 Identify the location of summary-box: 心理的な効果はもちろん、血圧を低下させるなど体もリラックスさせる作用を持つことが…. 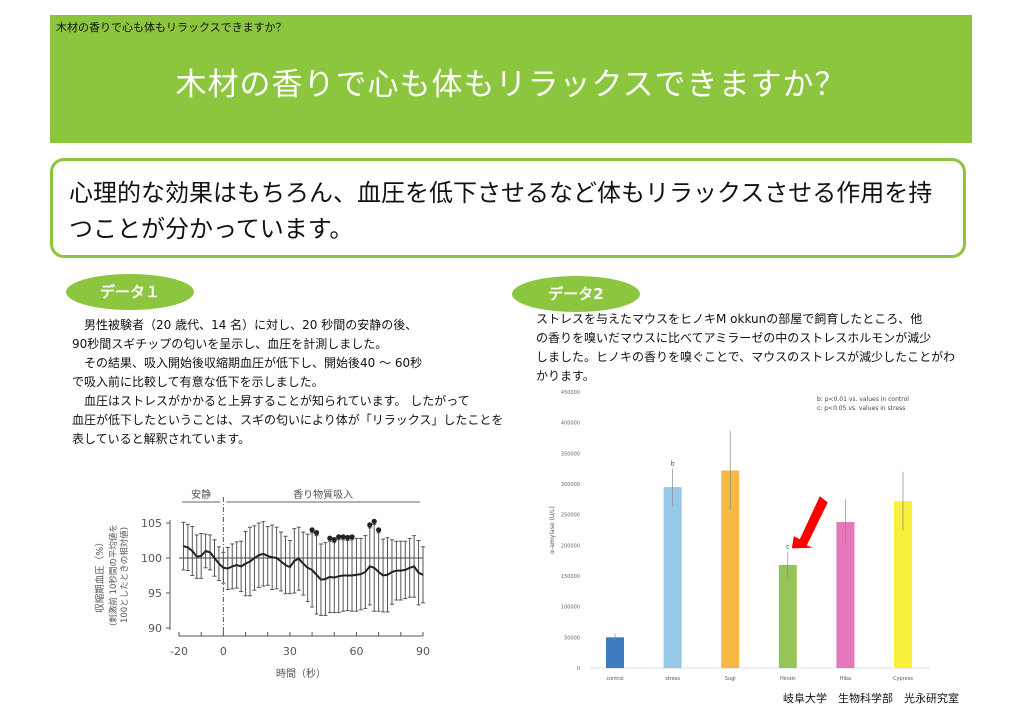
(508, 208).